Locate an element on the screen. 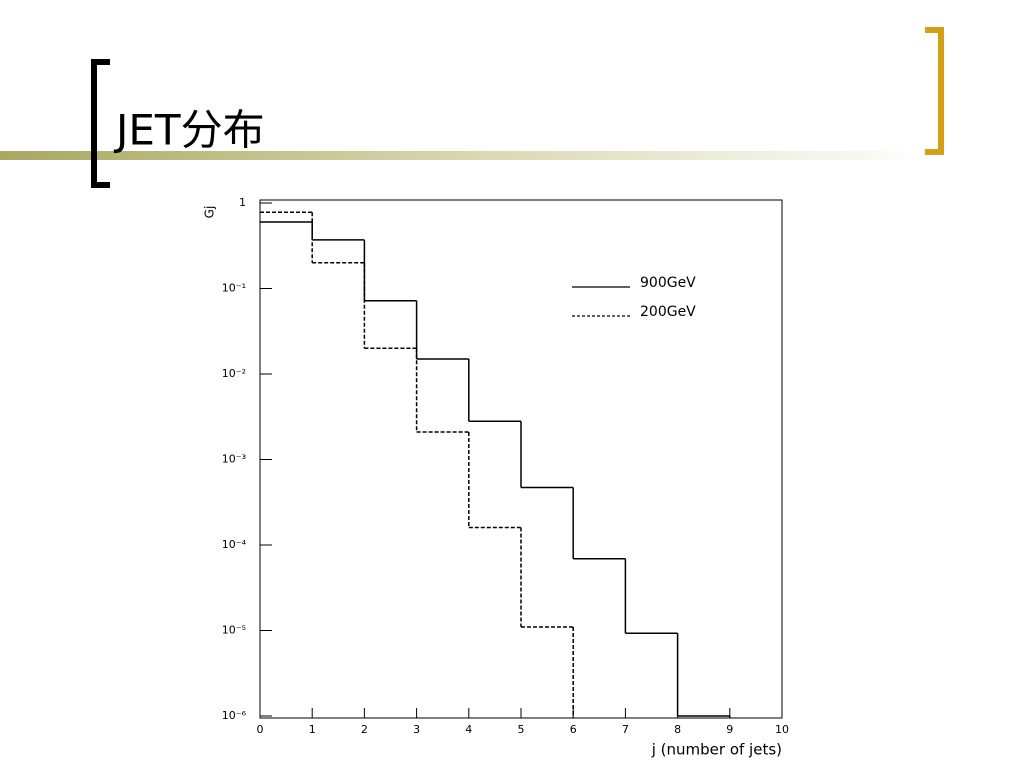 The width and height of the screenshot is (1024, 768). x-axis-label: j (number of jets) is located at coordinates (716, 750).